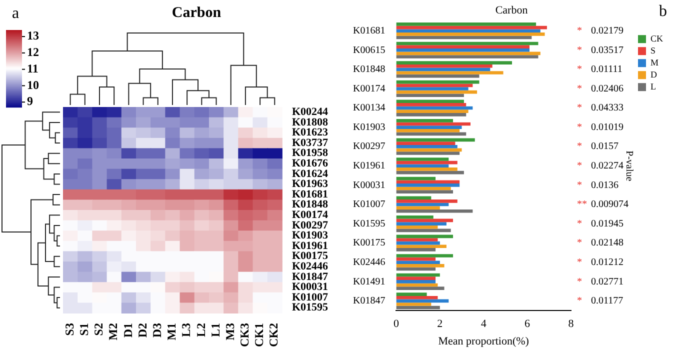 The width and height of the screenshot is (673, 351). Describe the element at coordinates (571, 324) in the screenshot. I see `x-tick-label: 8` at that location.